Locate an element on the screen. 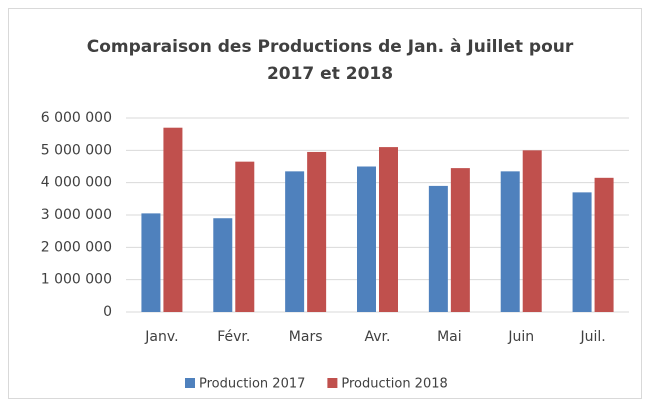  y-tick-label: 5 000 000 is located at coordinates (76, 150).